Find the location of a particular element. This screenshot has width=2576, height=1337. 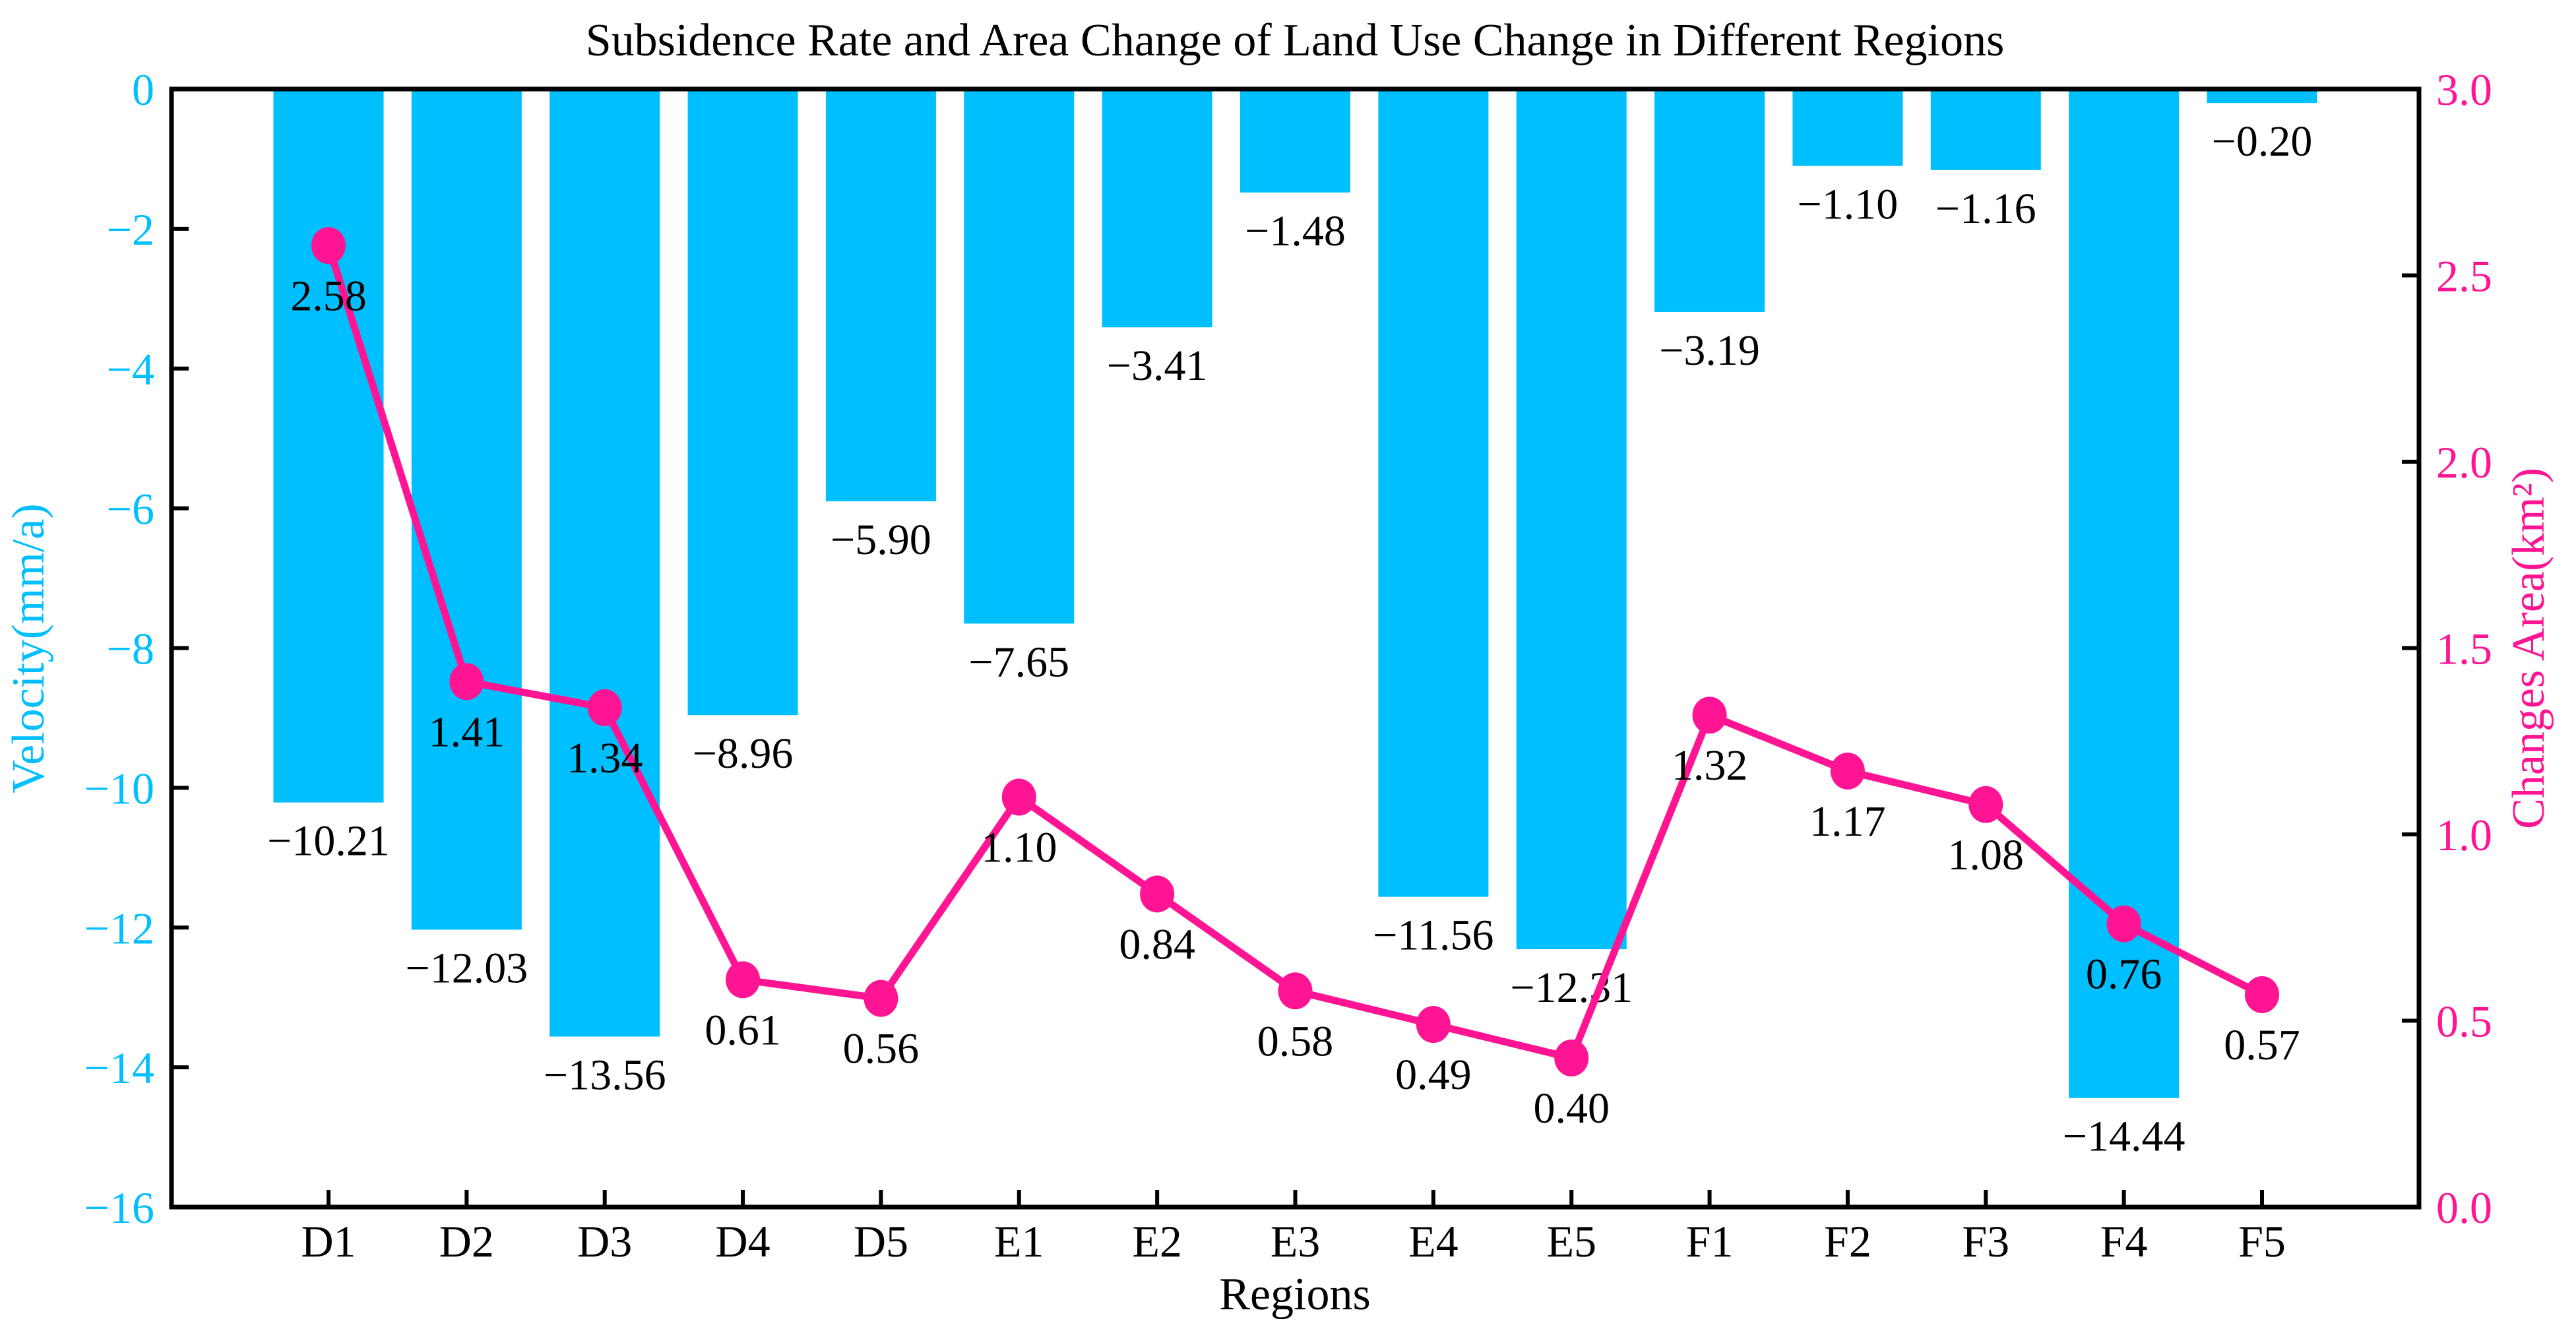

bar-value-label-D3: −13.56 is located at coordinates (605, 1075).